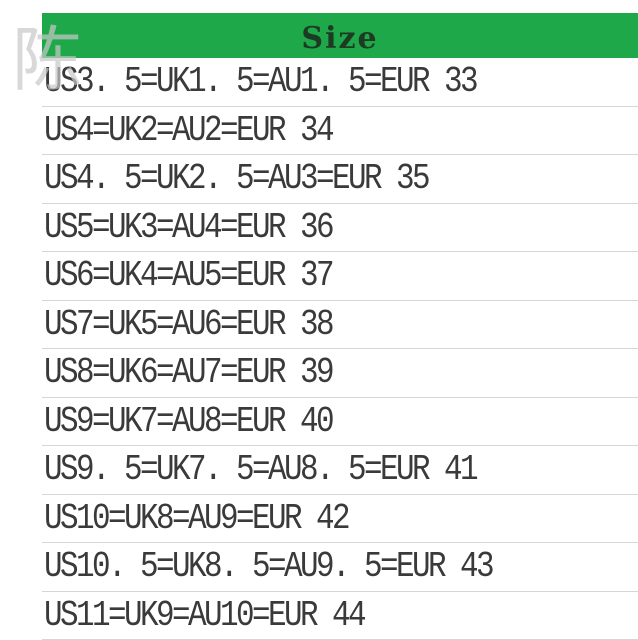 The width and height of the screenshot is (638, 640). What do you see at coordinates (260, 470) in the screenshot?
I see `size-row-text: US9. 5=UK7. 5=AU8. 5=EUR 41` at bounding box center [260, 470].